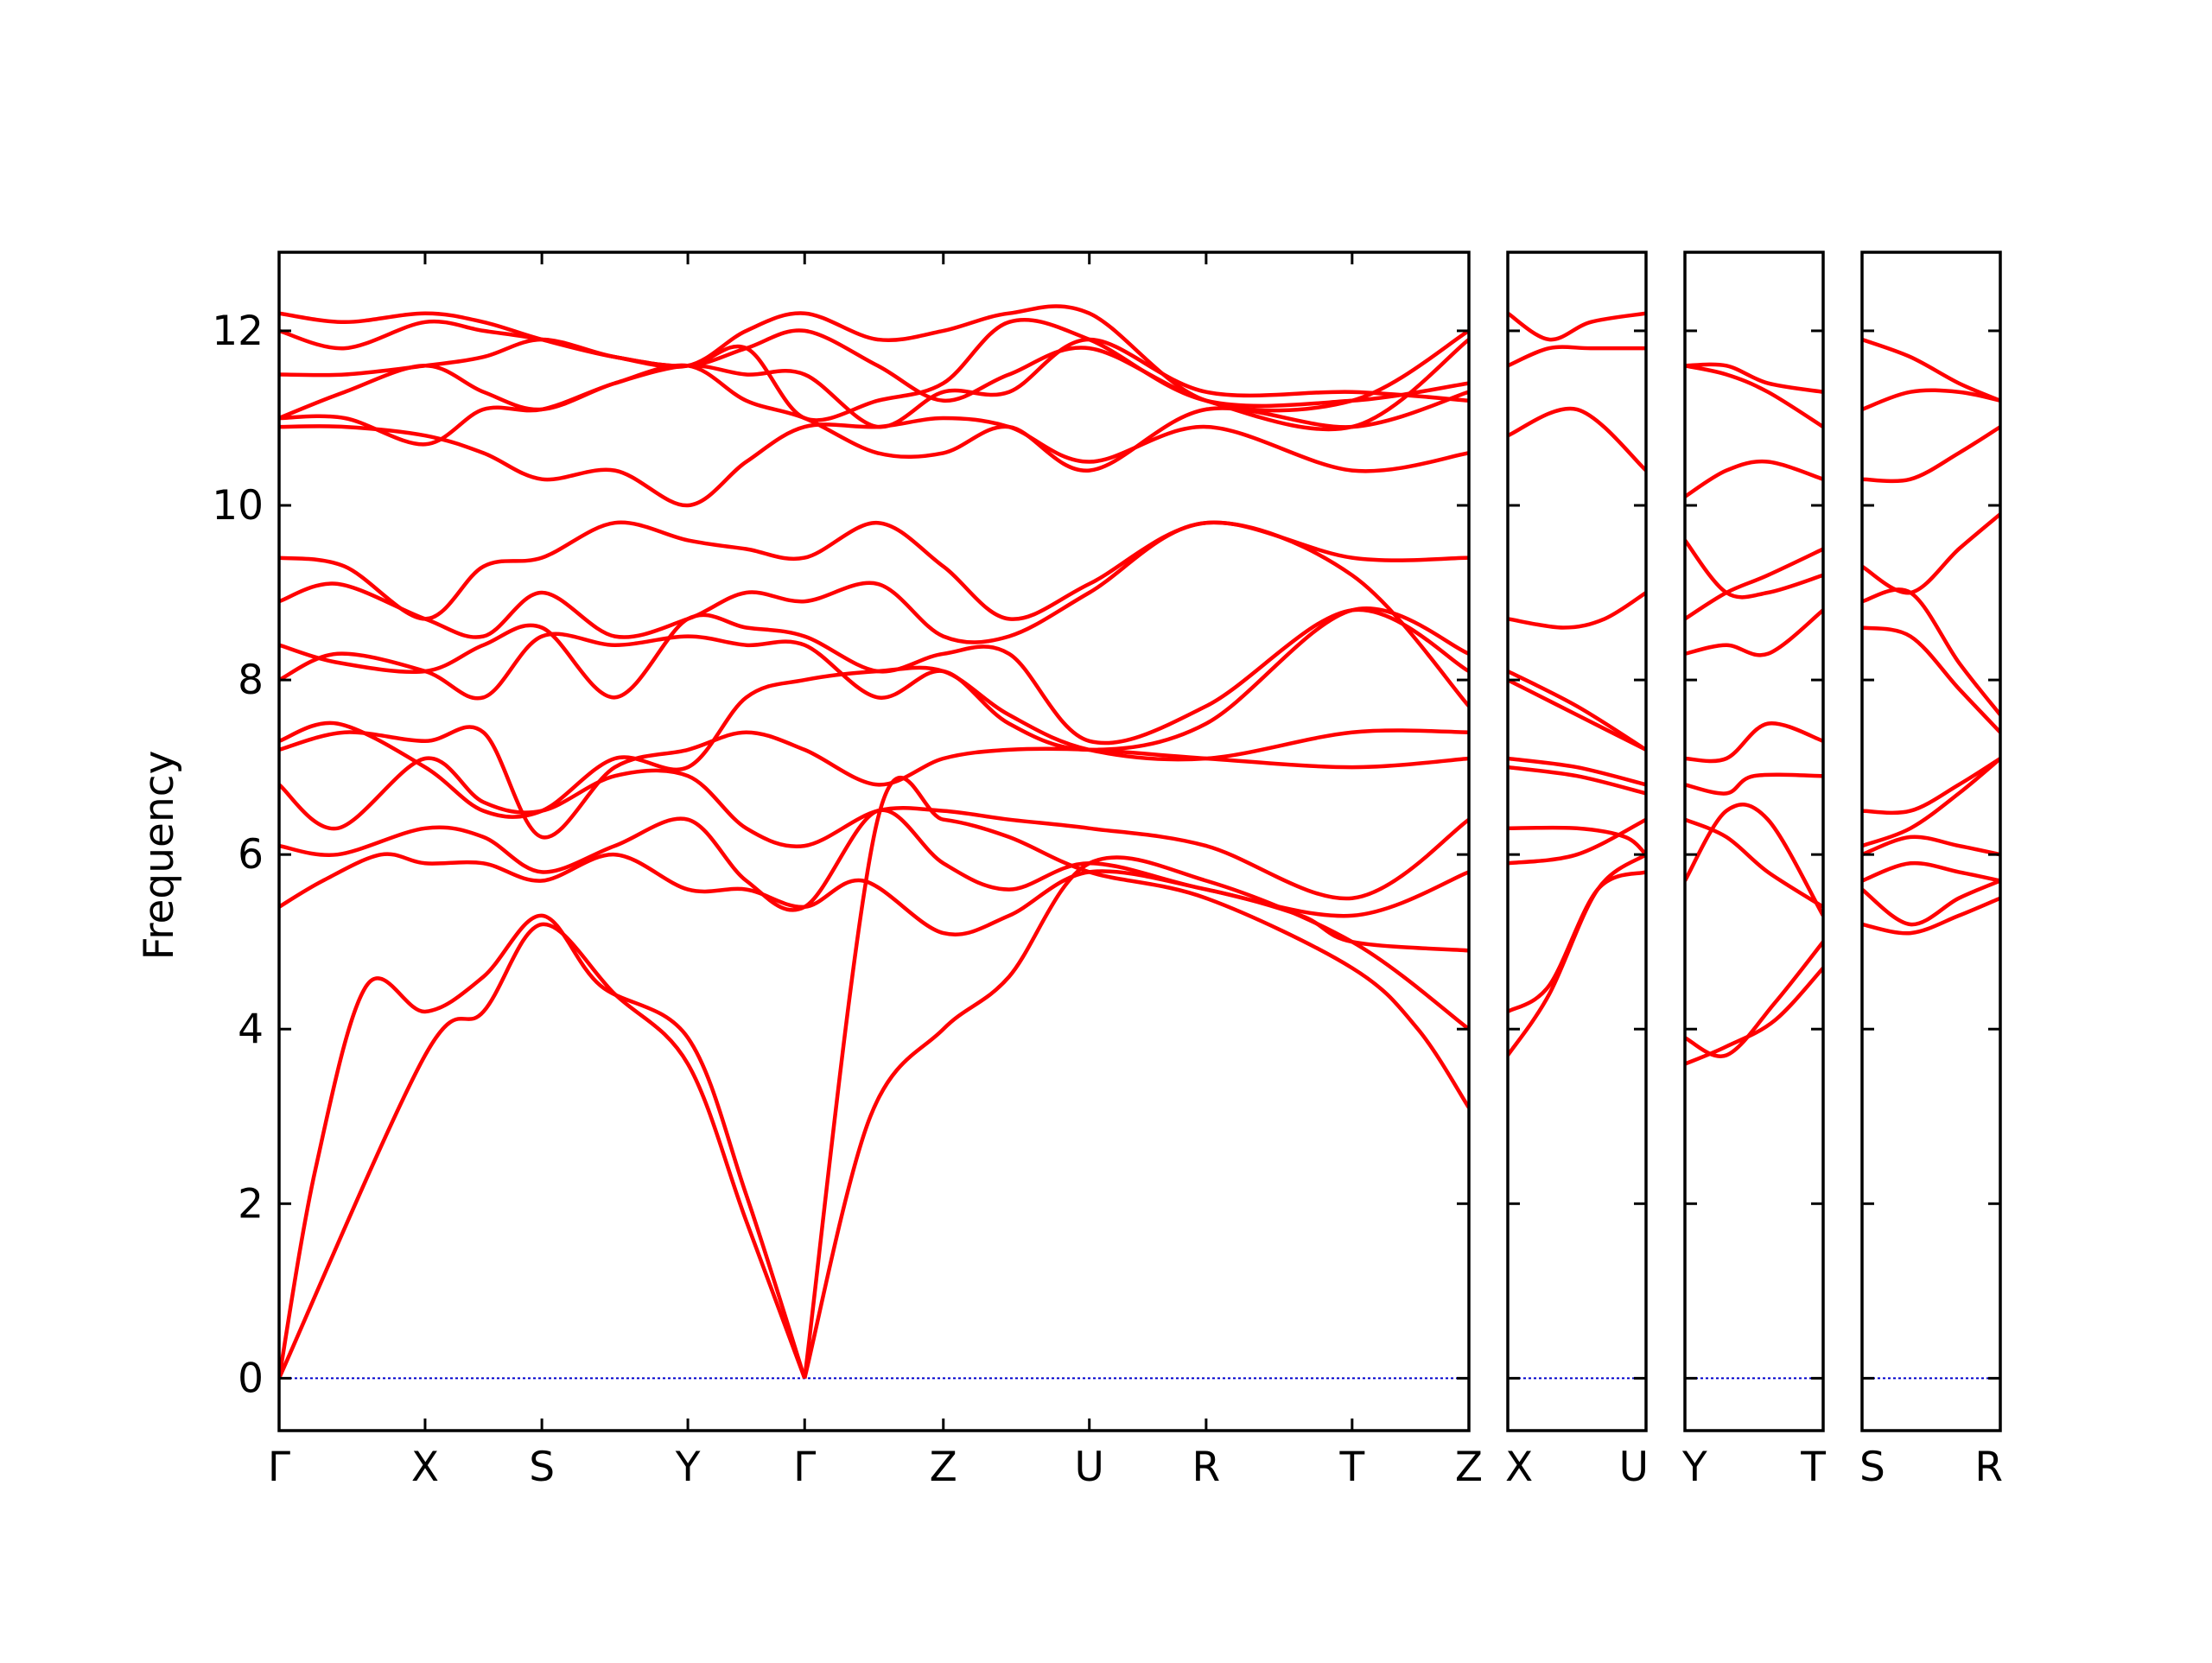 The image size is (2212, 1663). I want to click on y-tick-label: 2, so click(251, 1204).